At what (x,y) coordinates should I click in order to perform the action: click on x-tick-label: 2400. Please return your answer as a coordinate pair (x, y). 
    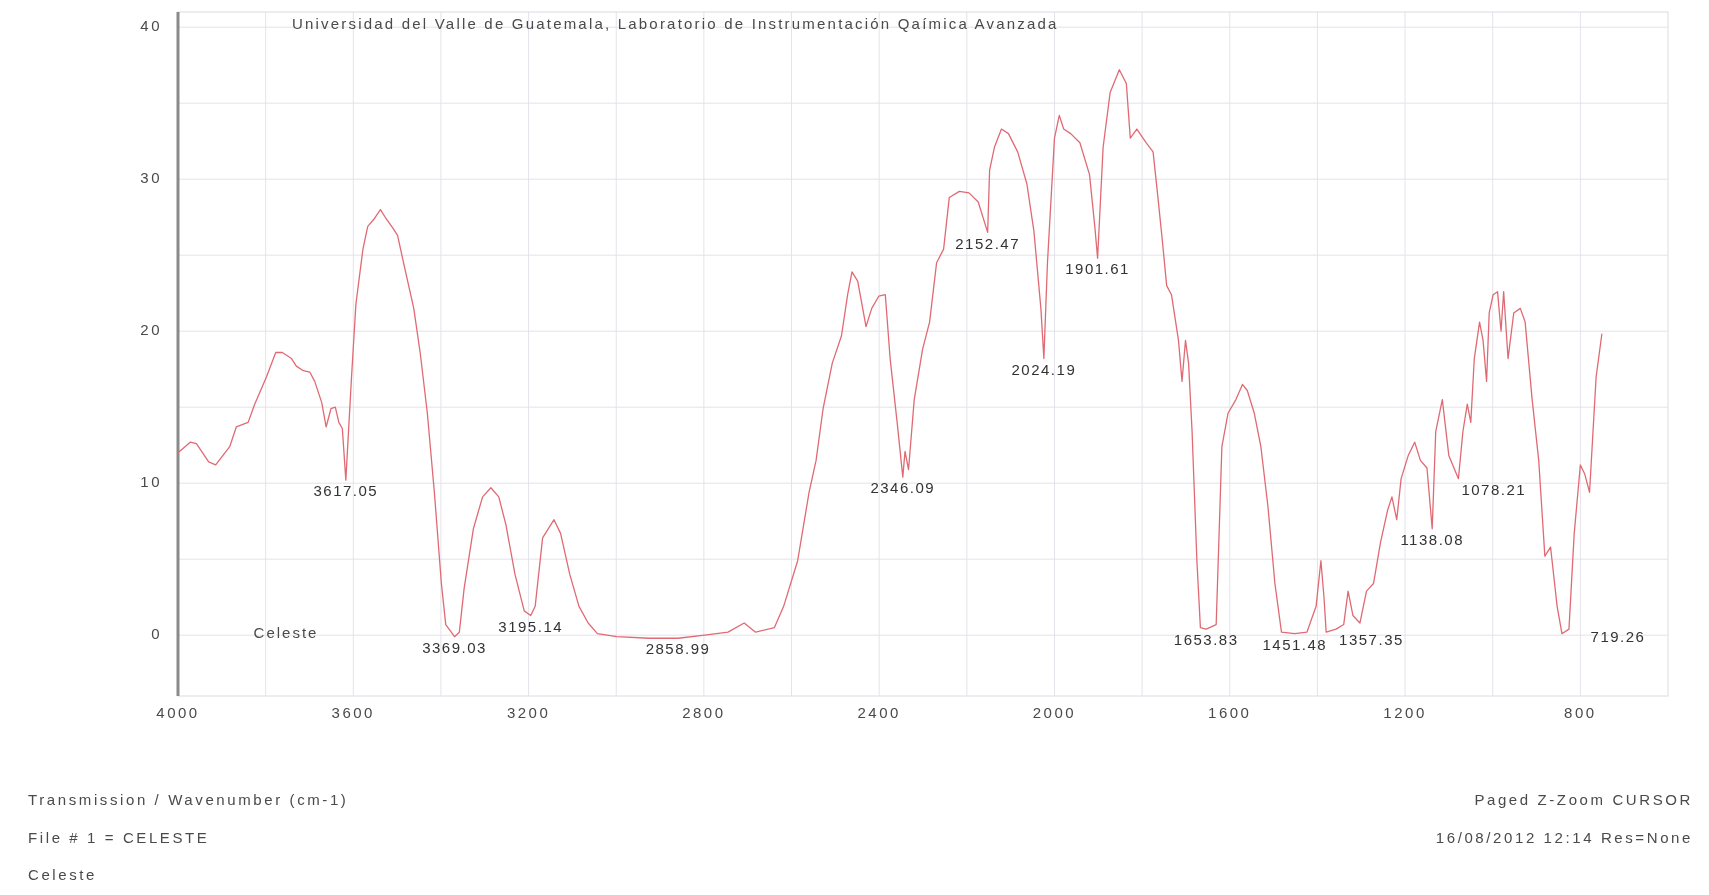
    Looking at the image, I should click on (879, 713).